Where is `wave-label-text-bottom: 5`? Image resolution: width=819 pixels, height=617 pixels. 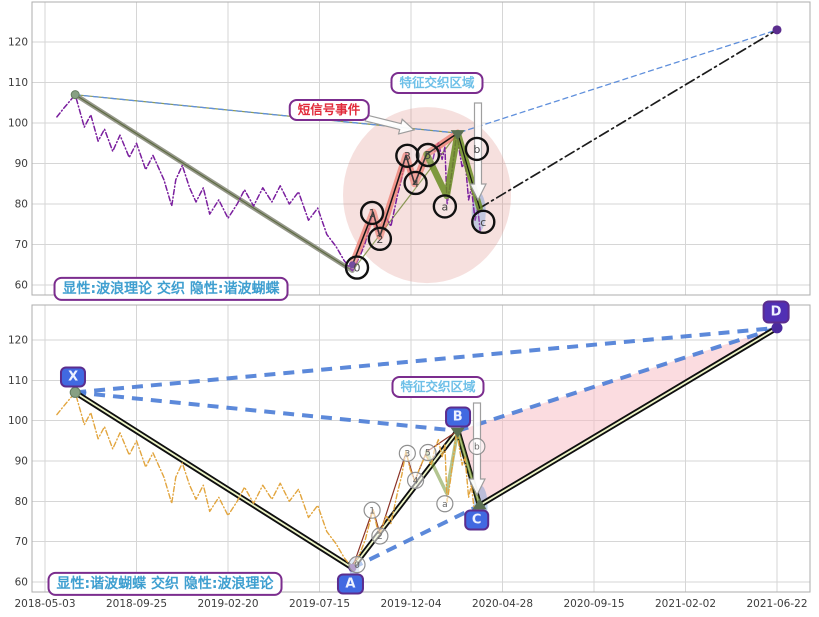
wave-label-text-bottom: 5 is located at coordinates (428, 454).